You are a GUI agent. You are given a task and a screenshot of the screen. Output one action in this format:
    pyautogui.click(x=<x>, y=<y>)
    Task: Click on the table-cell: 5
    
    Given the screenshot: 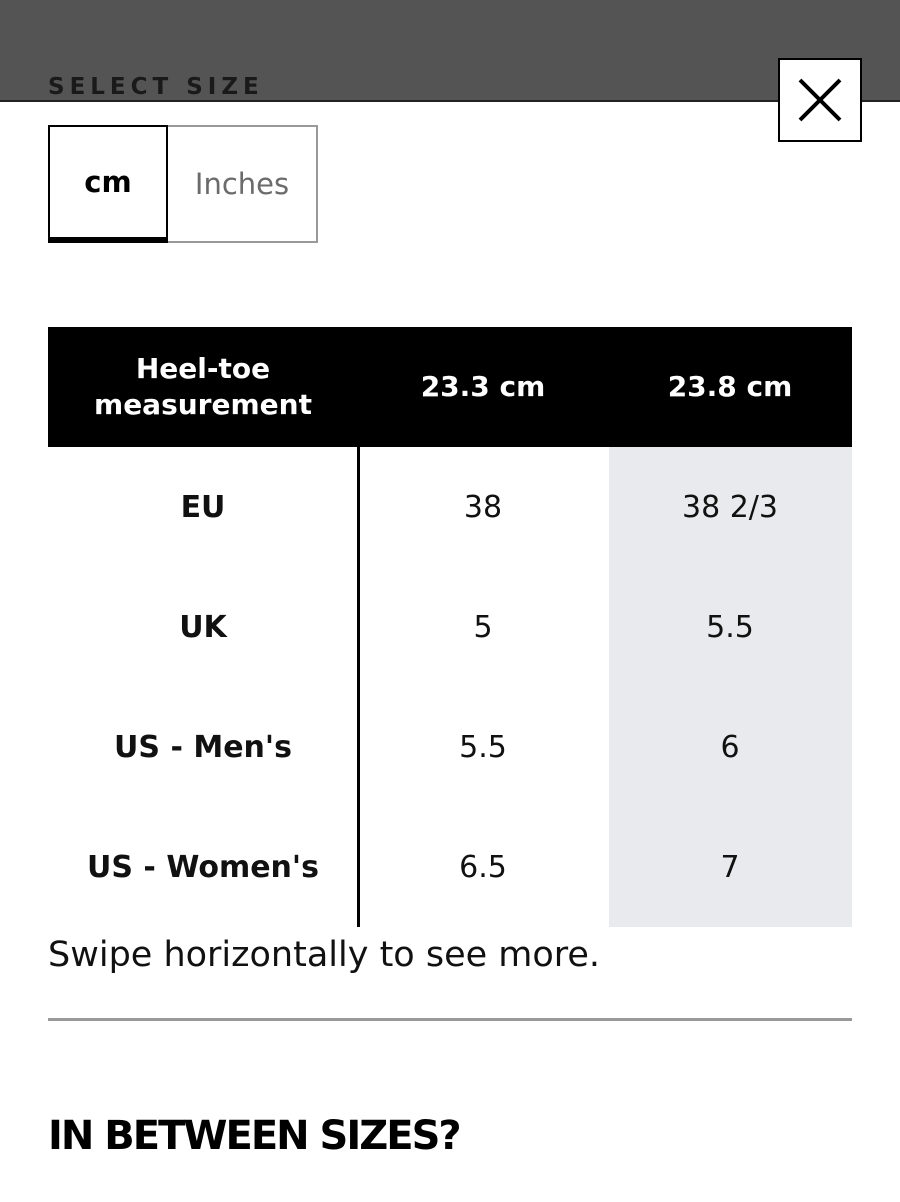 What is the action you would take?
    pyautogui.click(x=483, y=627)
    